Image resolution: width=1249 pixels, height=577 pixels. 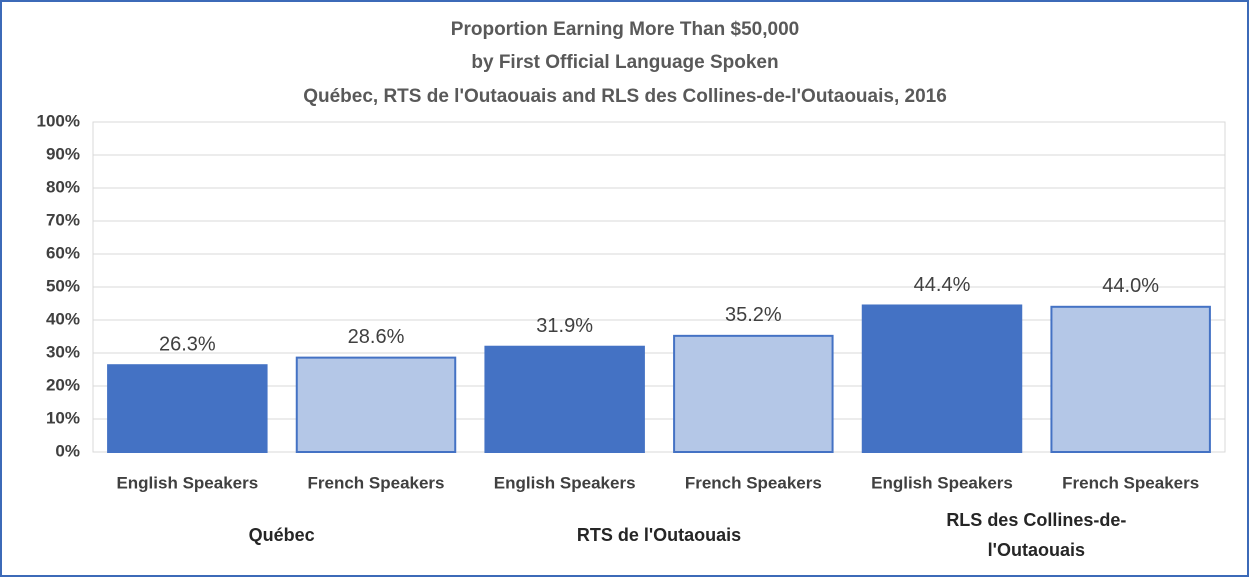 I want to click on y-tick-label: 10%, so click(x=63, y=417).